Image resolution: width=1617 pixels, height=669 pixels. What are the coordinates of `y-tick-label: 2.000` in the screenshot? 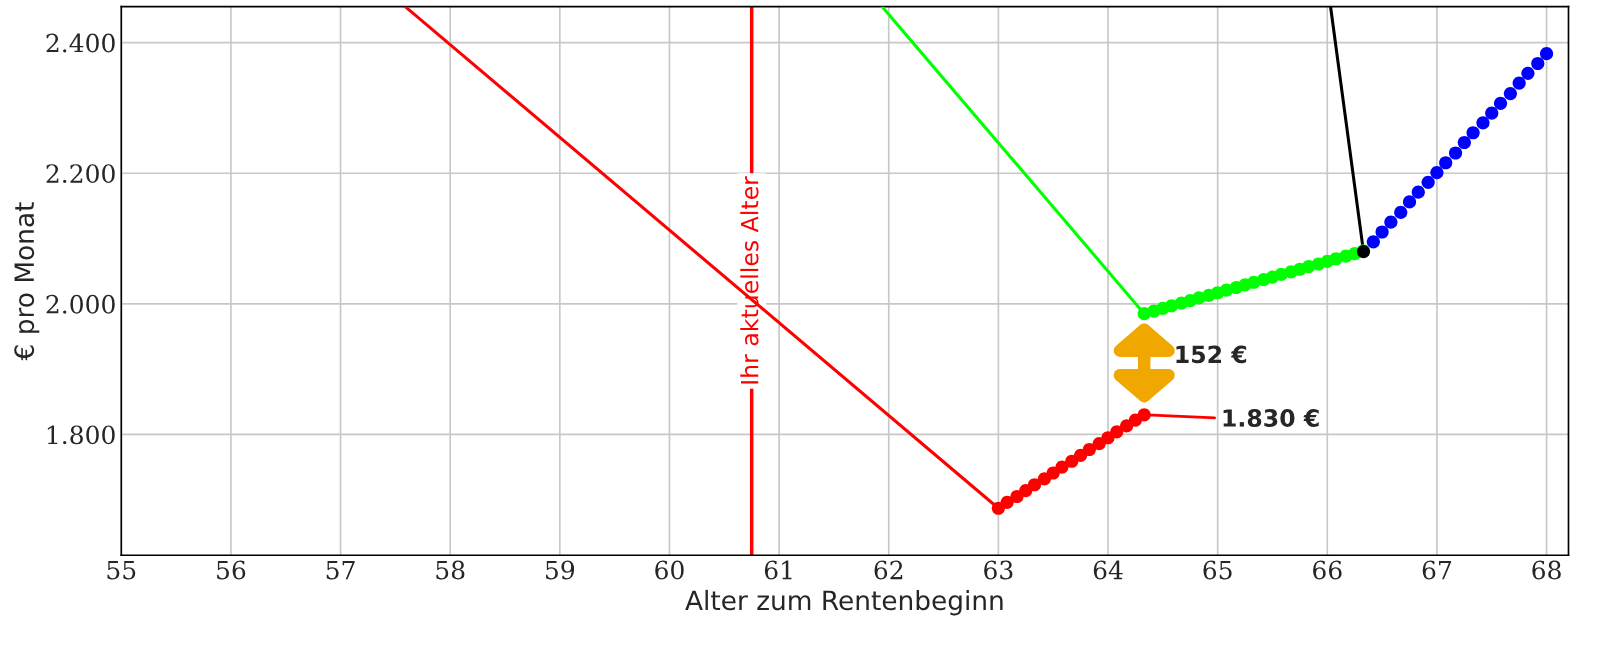 It's located at (80, 304).